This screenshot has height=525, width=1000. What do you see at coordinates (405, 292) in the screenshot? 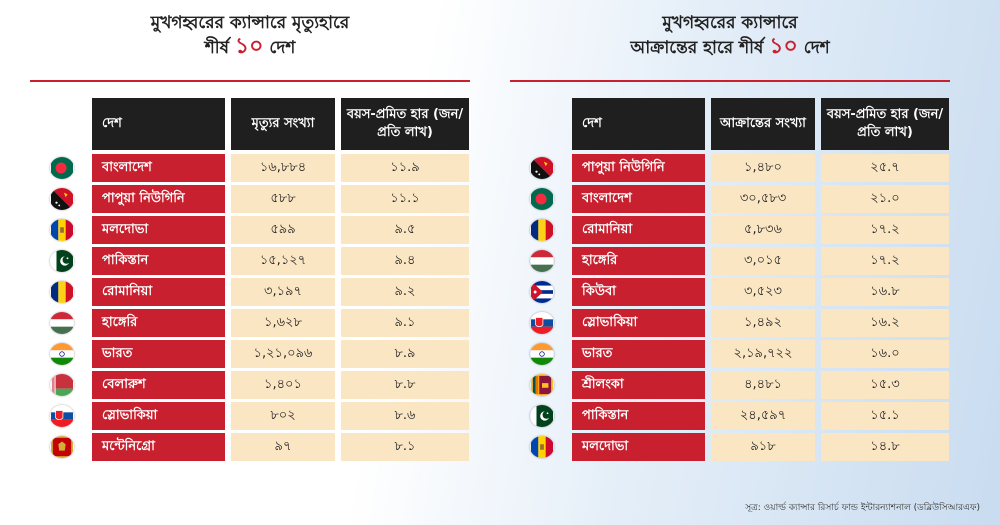
I see `rate-cell: ৯.২` at bounding box center [405, 292].